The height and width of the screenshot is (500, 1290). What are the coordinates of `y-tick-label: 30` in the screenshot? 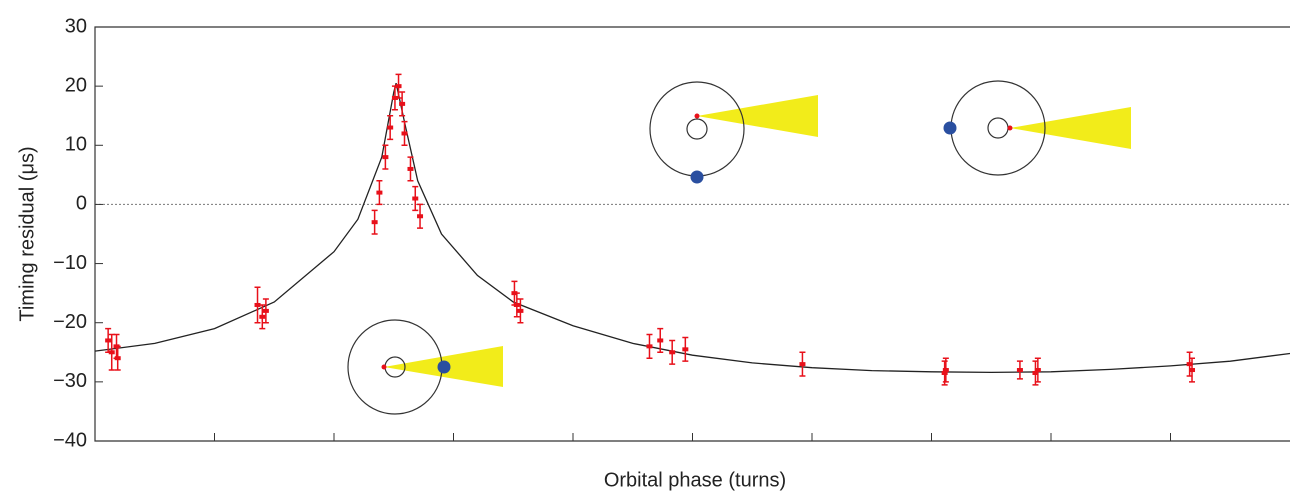 It's located at (76, 26).